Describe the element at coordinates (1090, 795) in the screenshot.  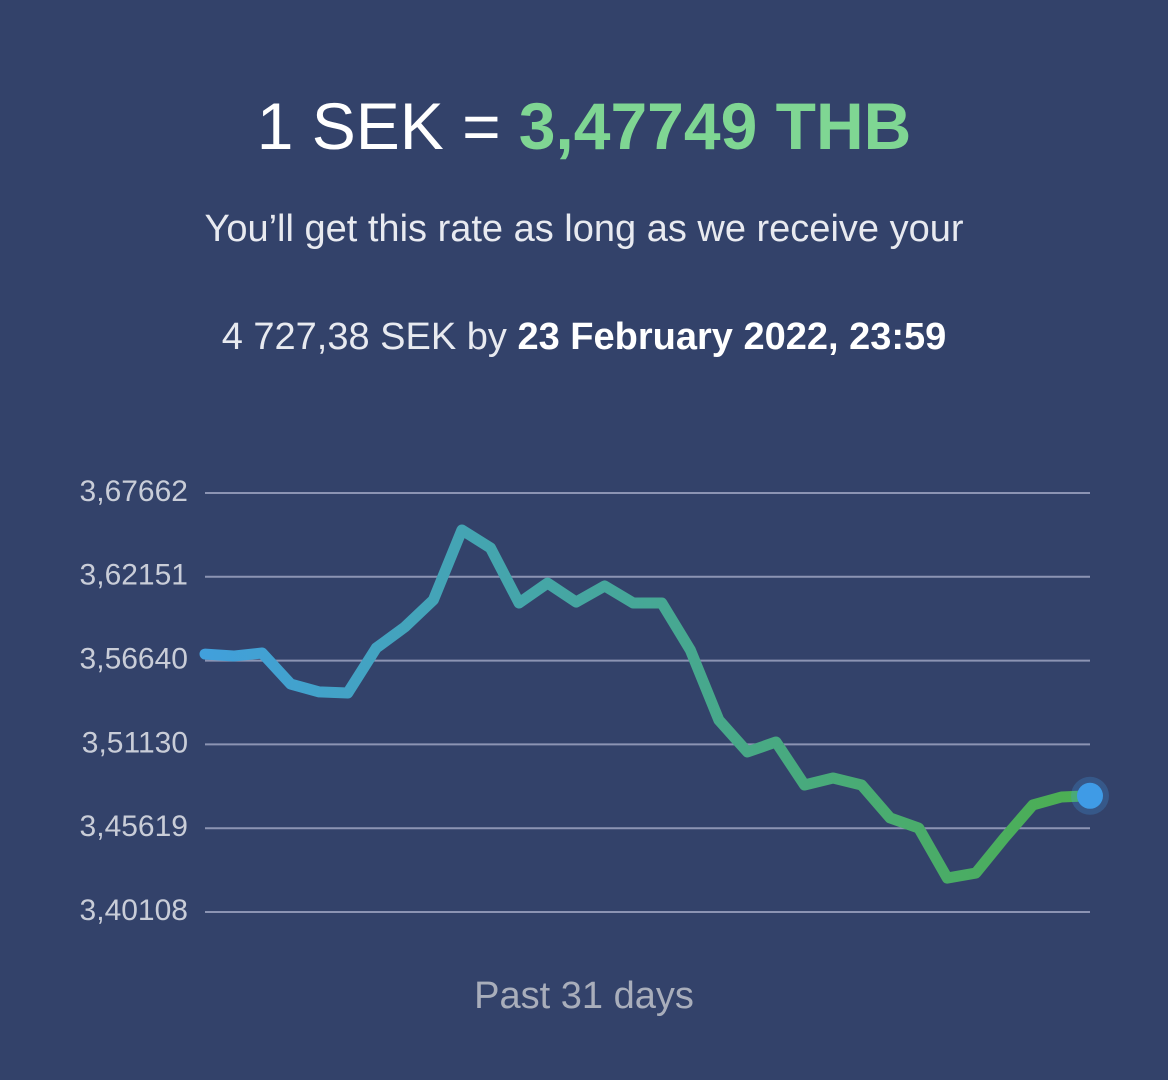
I see `current-rate-dot` at that location.